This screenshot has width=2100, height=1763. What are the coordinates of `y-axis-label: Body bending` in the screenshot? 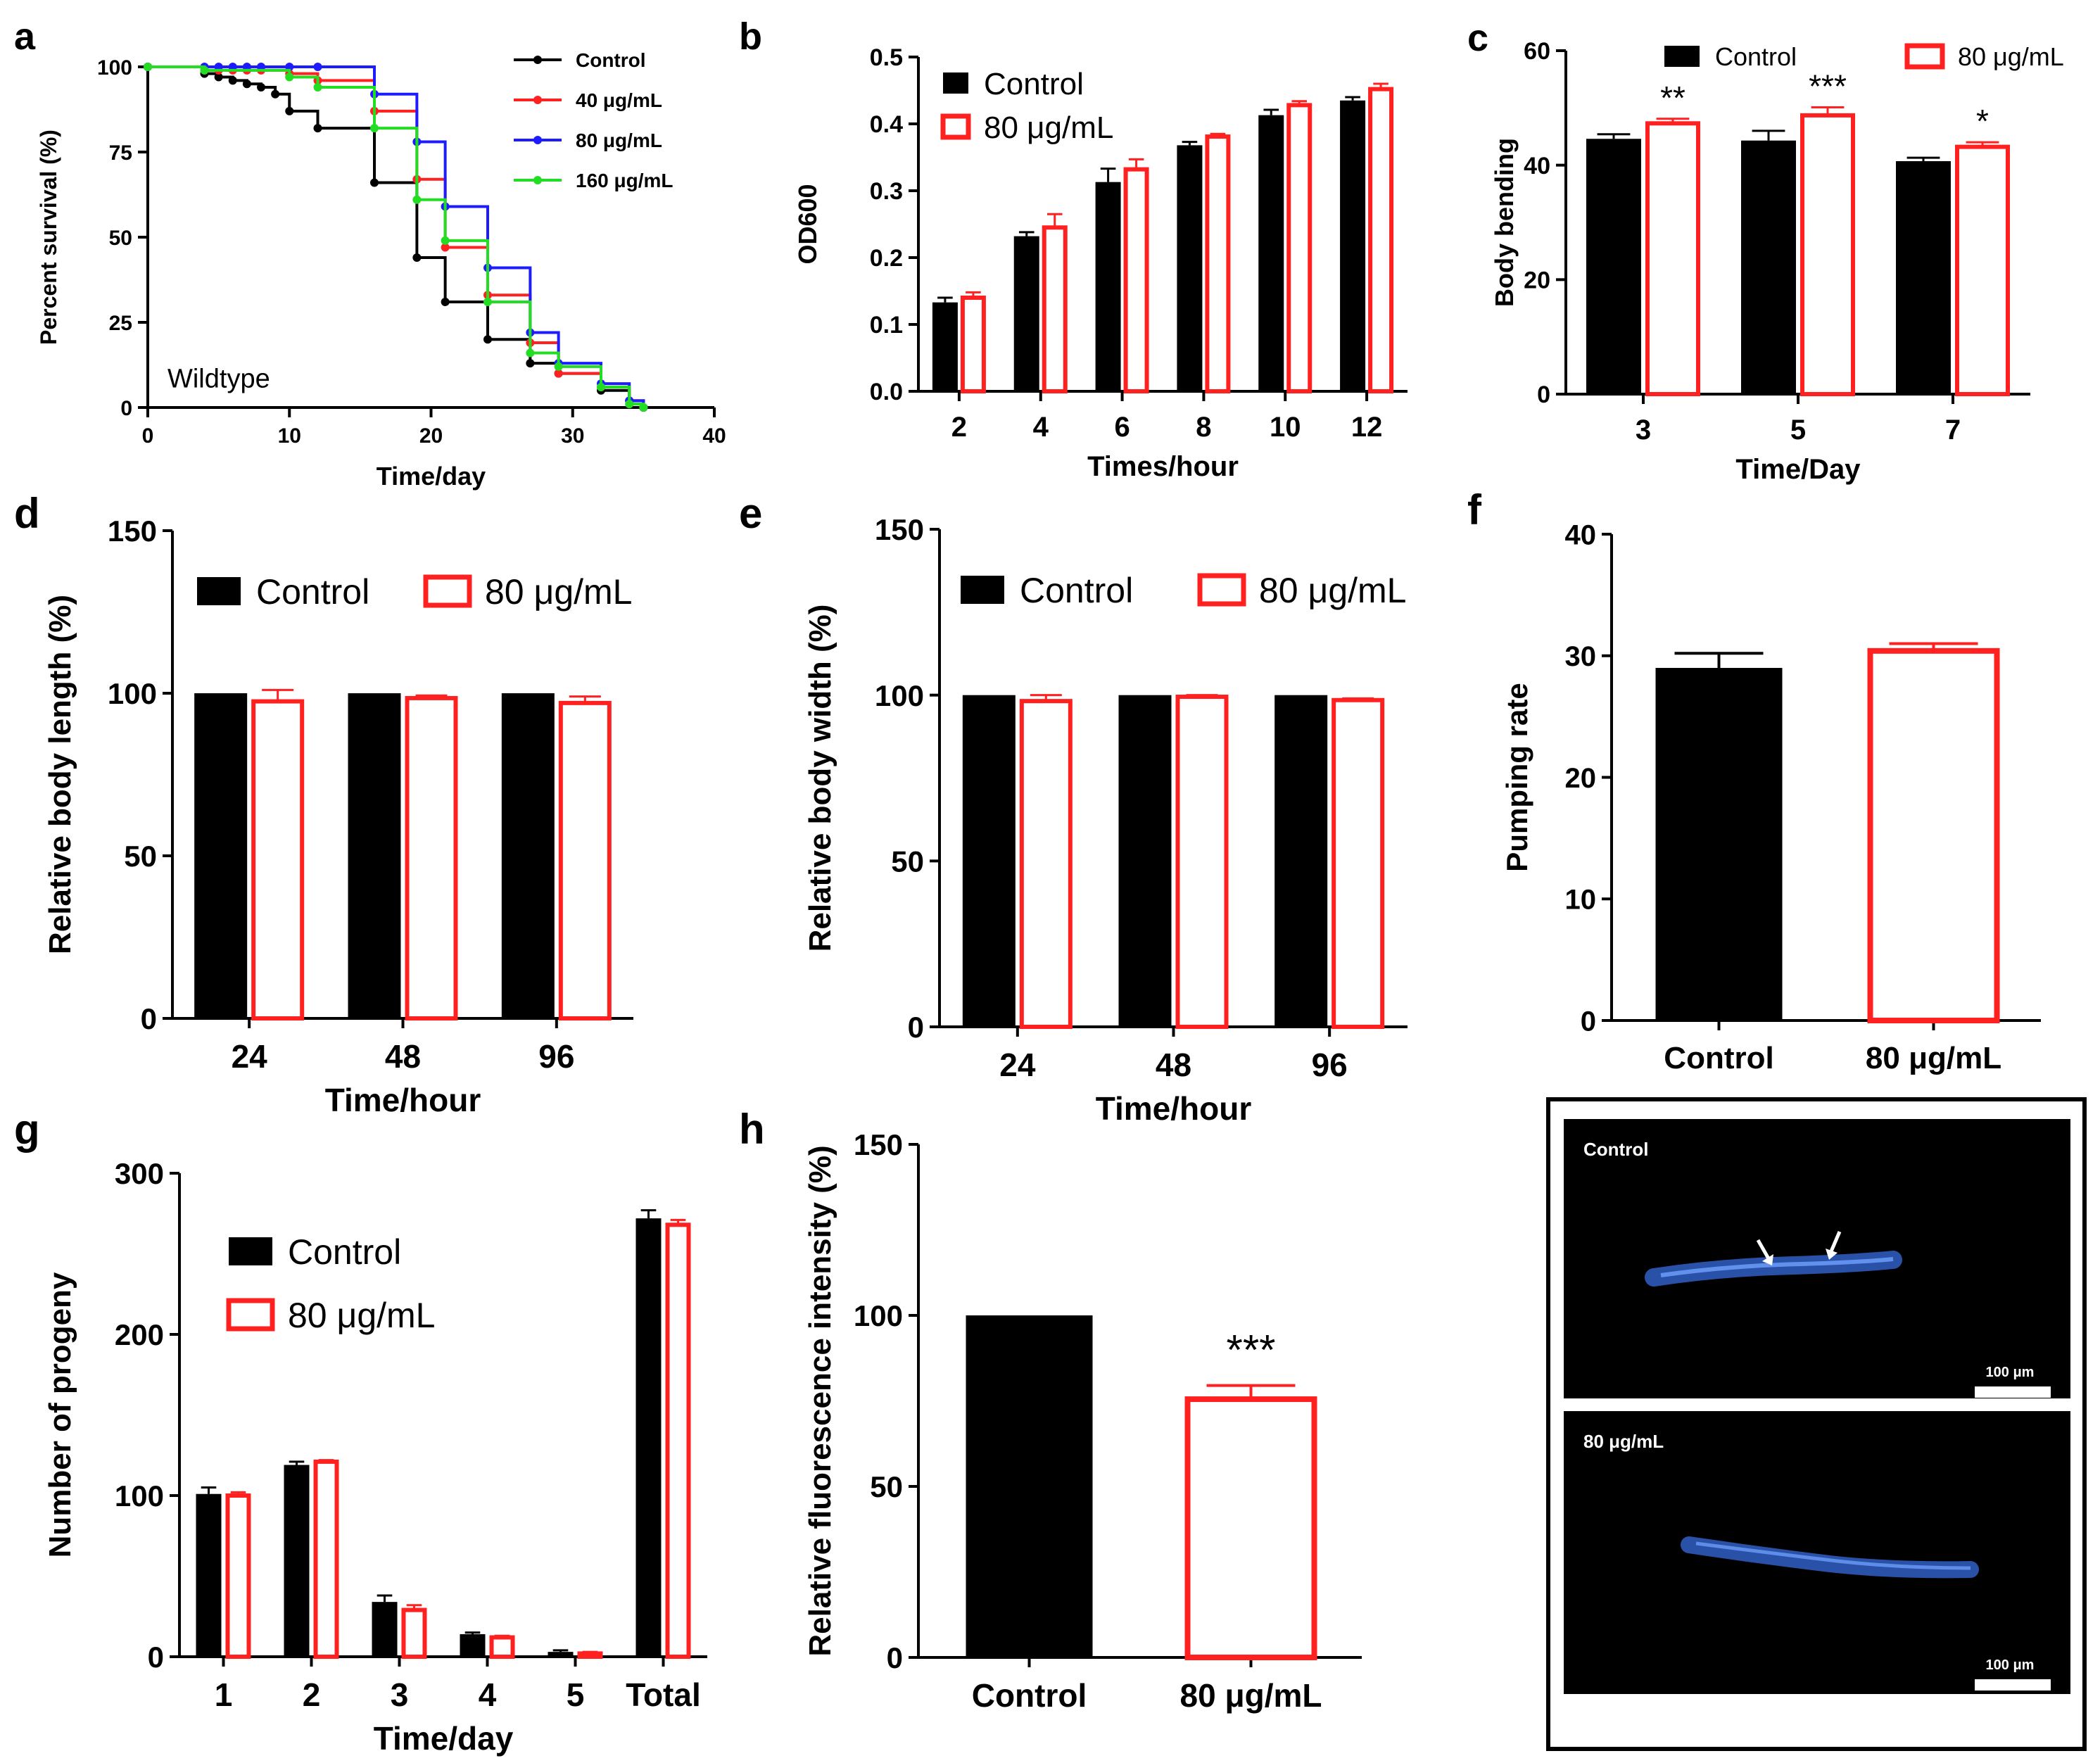 It's located at (1504, 222).